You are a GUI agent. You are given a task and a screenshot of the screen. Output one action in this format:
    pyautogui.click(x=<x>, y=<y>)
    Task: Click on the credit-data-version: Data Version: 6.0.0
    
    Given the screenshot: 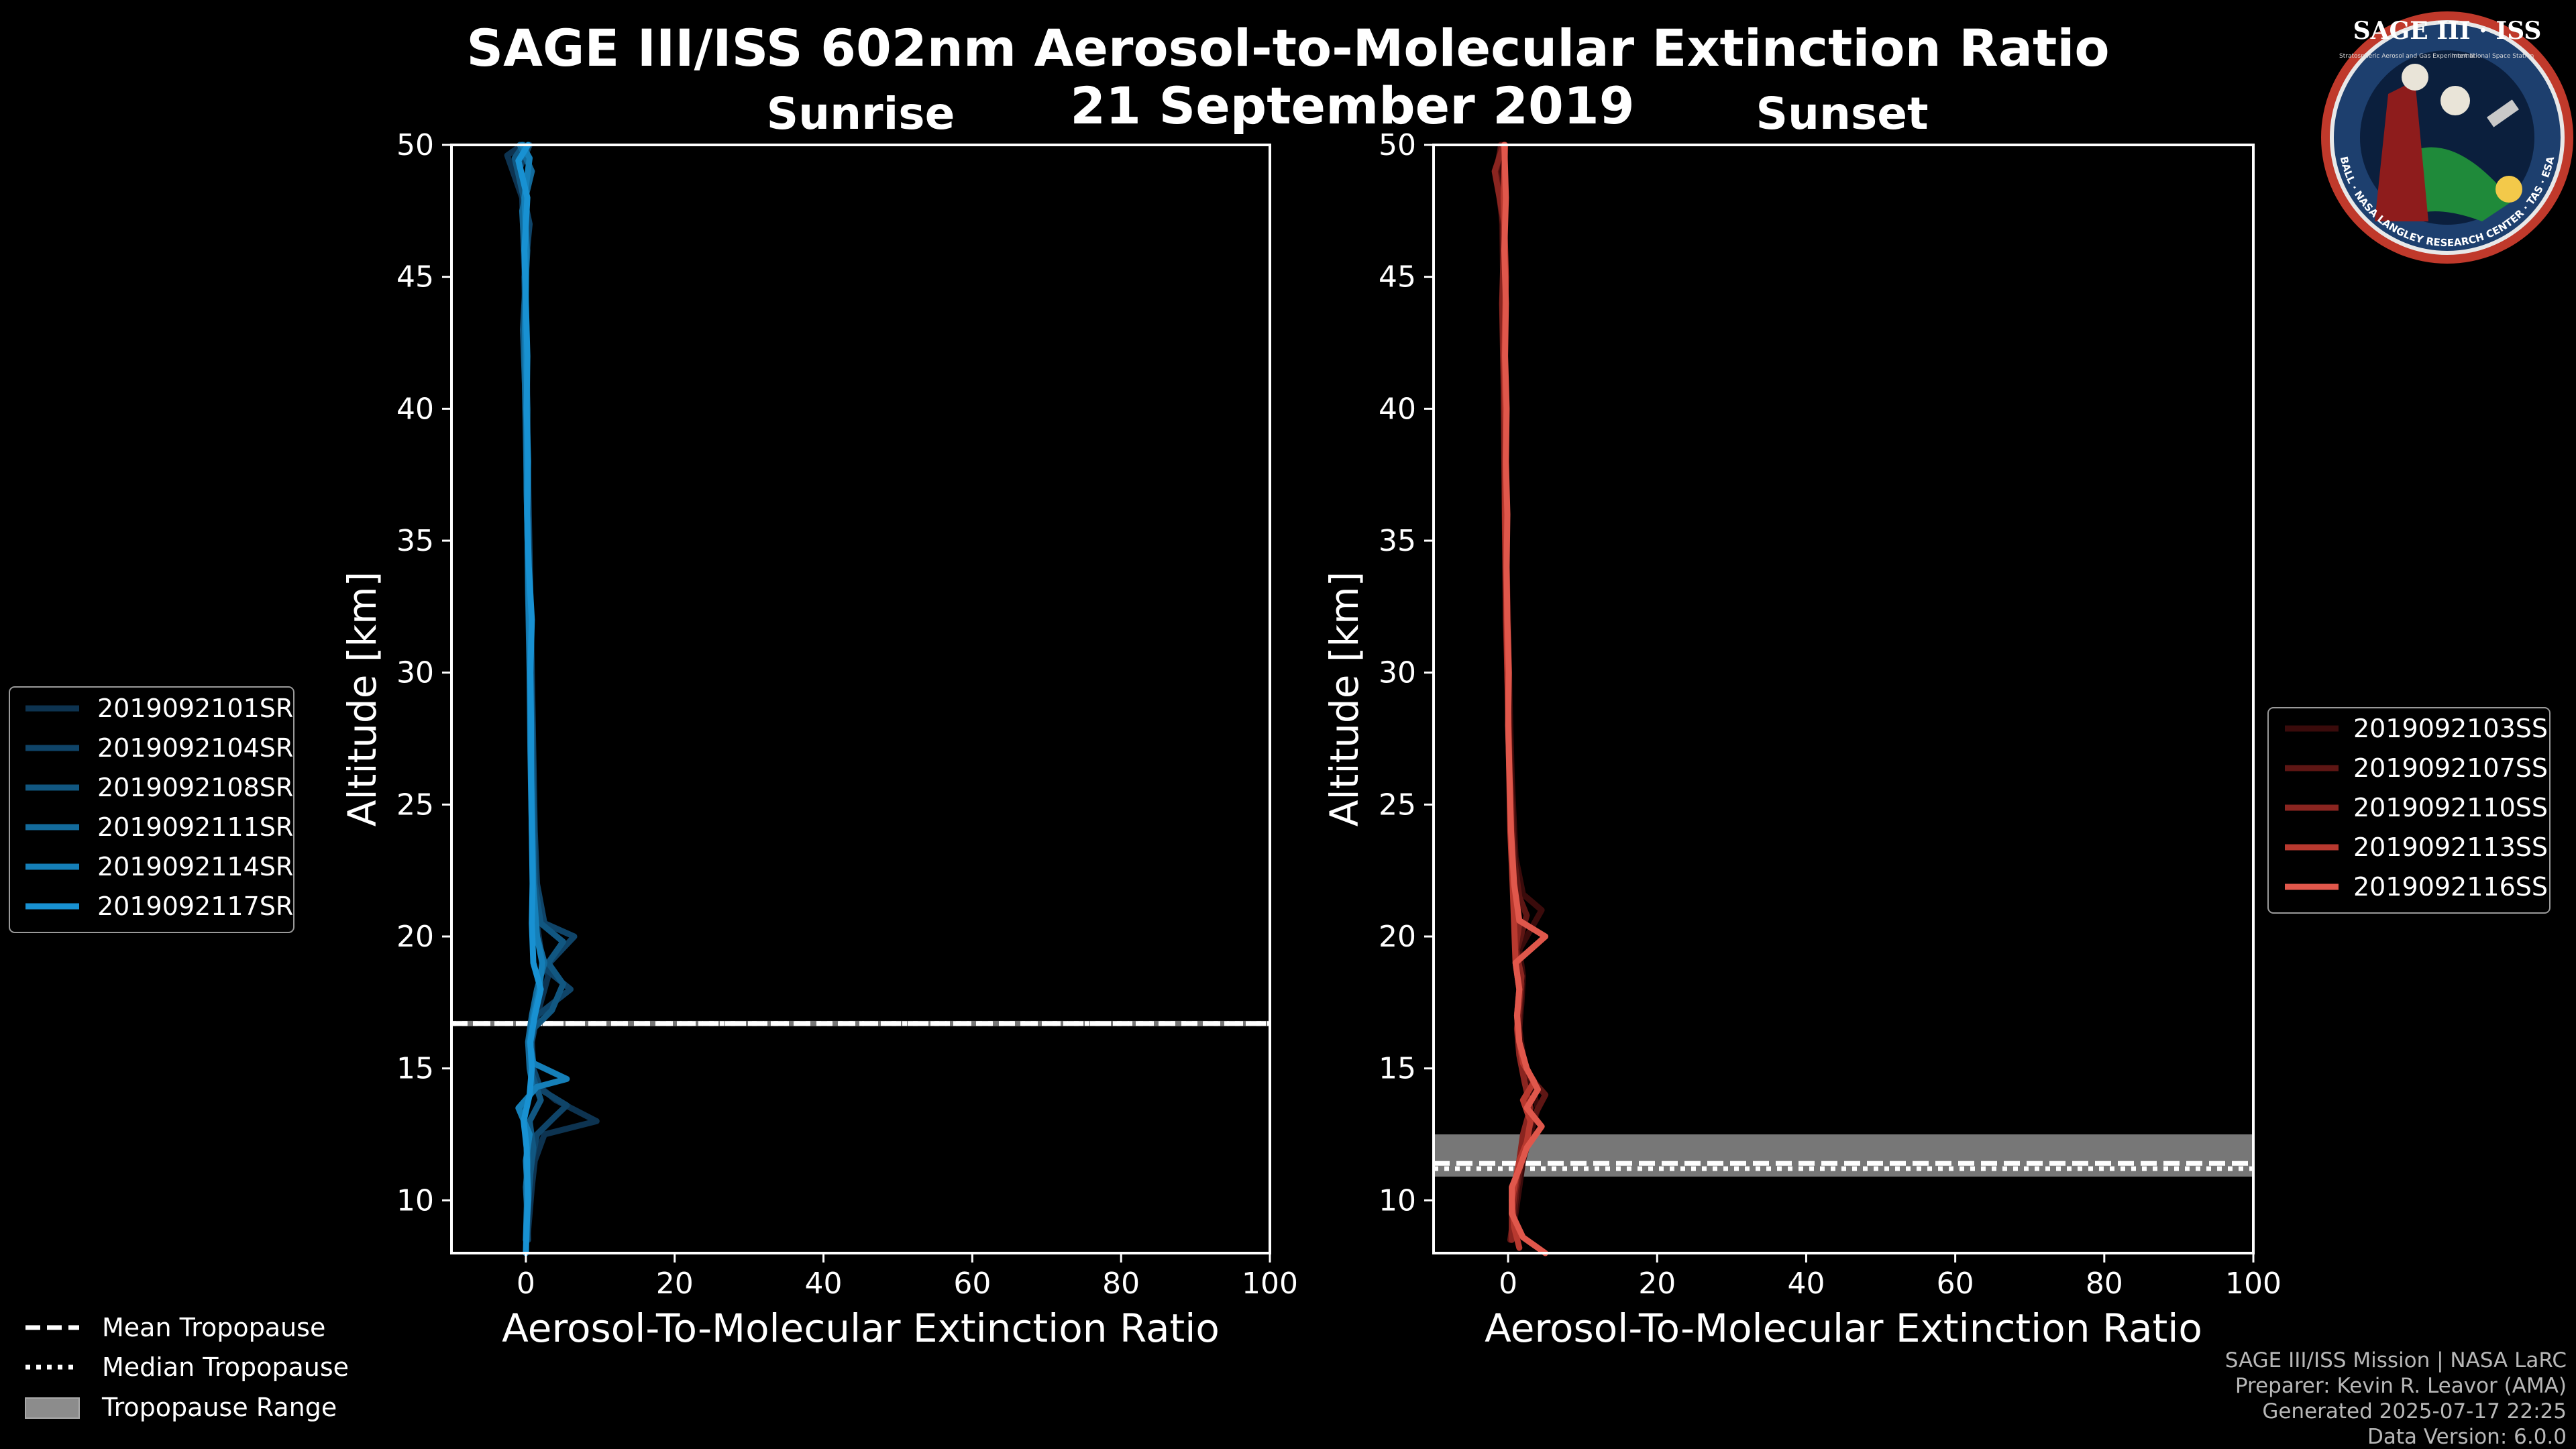 What is the action you would take?
    pyautogui.click(x=2467, y=1437)
    